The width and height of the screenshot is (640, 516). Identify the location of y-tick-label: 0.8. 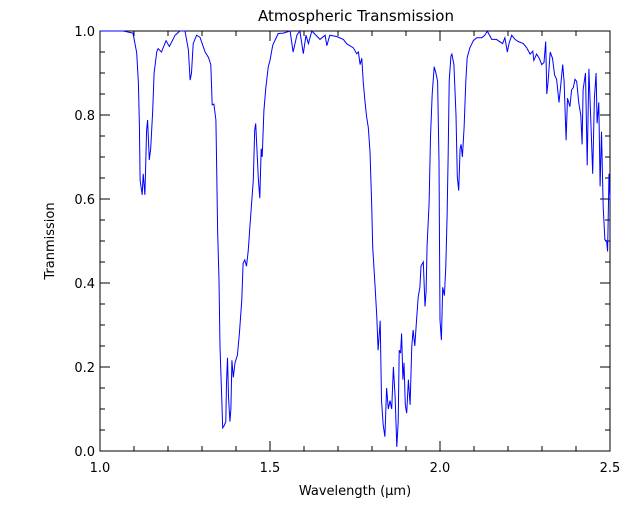
(84, 116).